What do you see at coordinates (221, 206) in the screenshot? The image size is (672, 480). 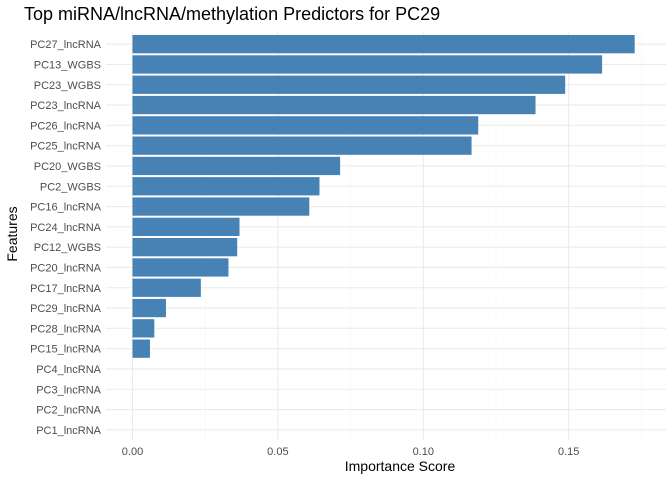 I see `bar-PC16_lncRNA` at bounding box center [221, 206].